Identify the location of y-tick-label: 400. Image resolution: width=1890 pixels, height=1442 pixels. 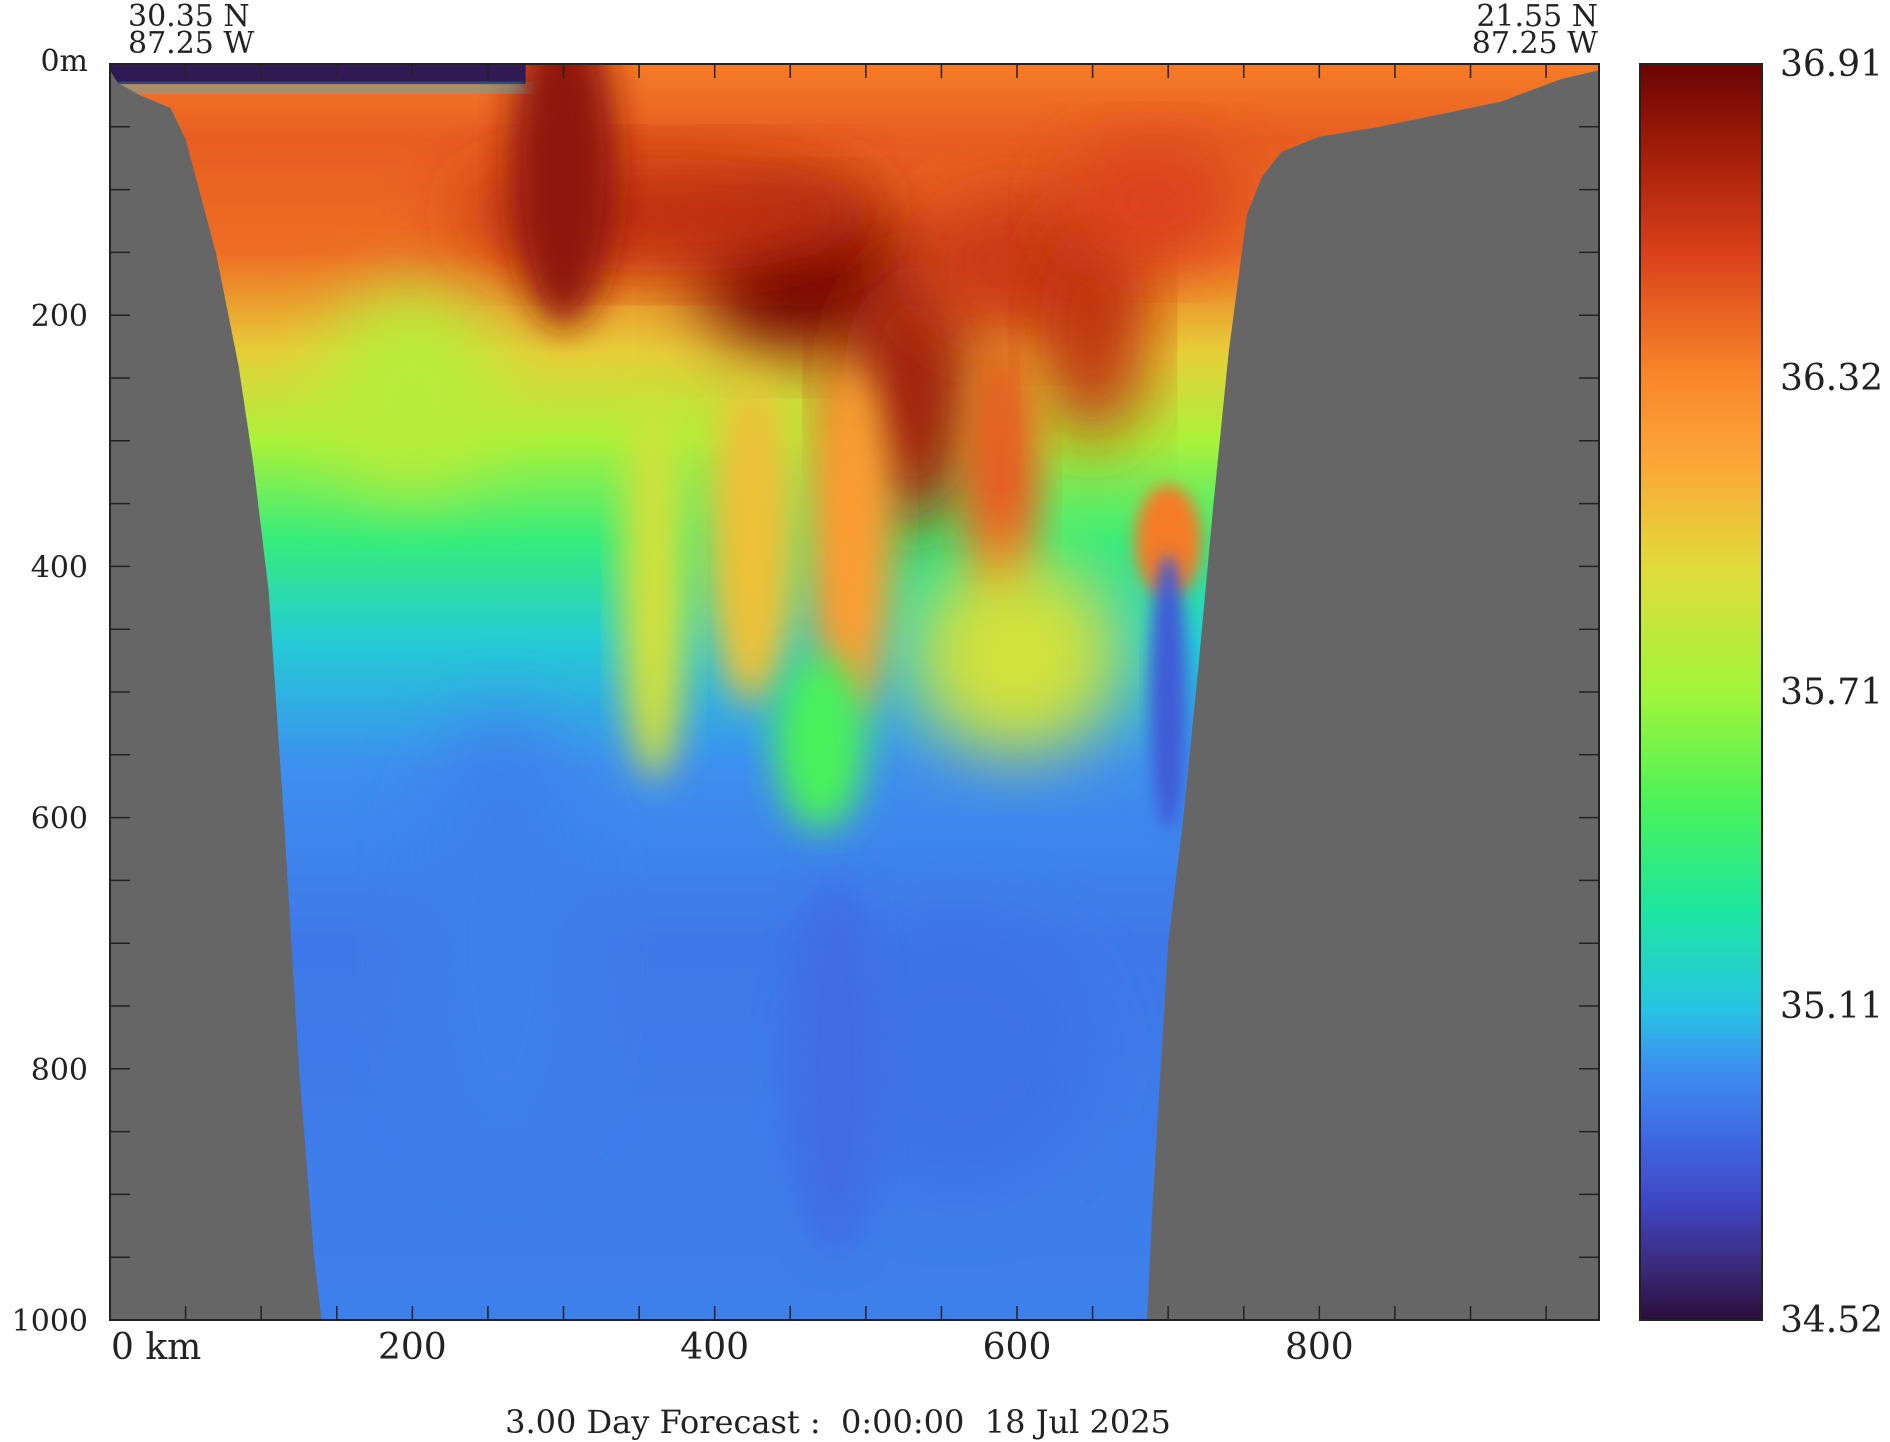
(59, 567).